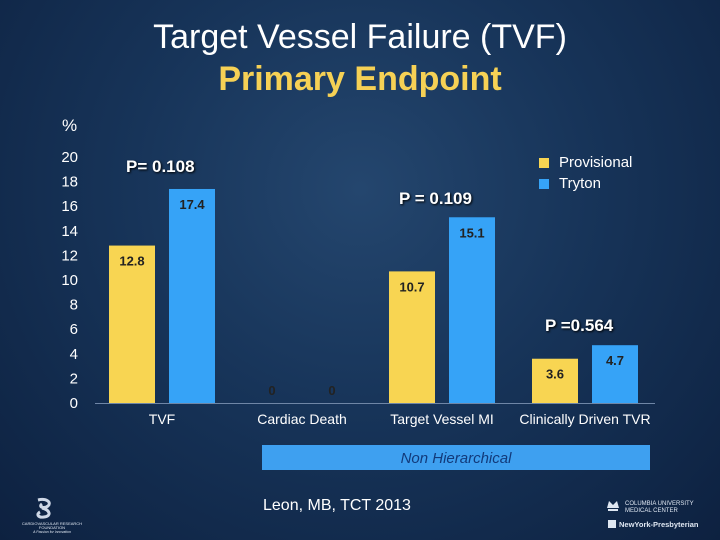 This screenshot has height=540, width=720. I want to click on legend-label-tryton: Tryton, so click(580, 183).